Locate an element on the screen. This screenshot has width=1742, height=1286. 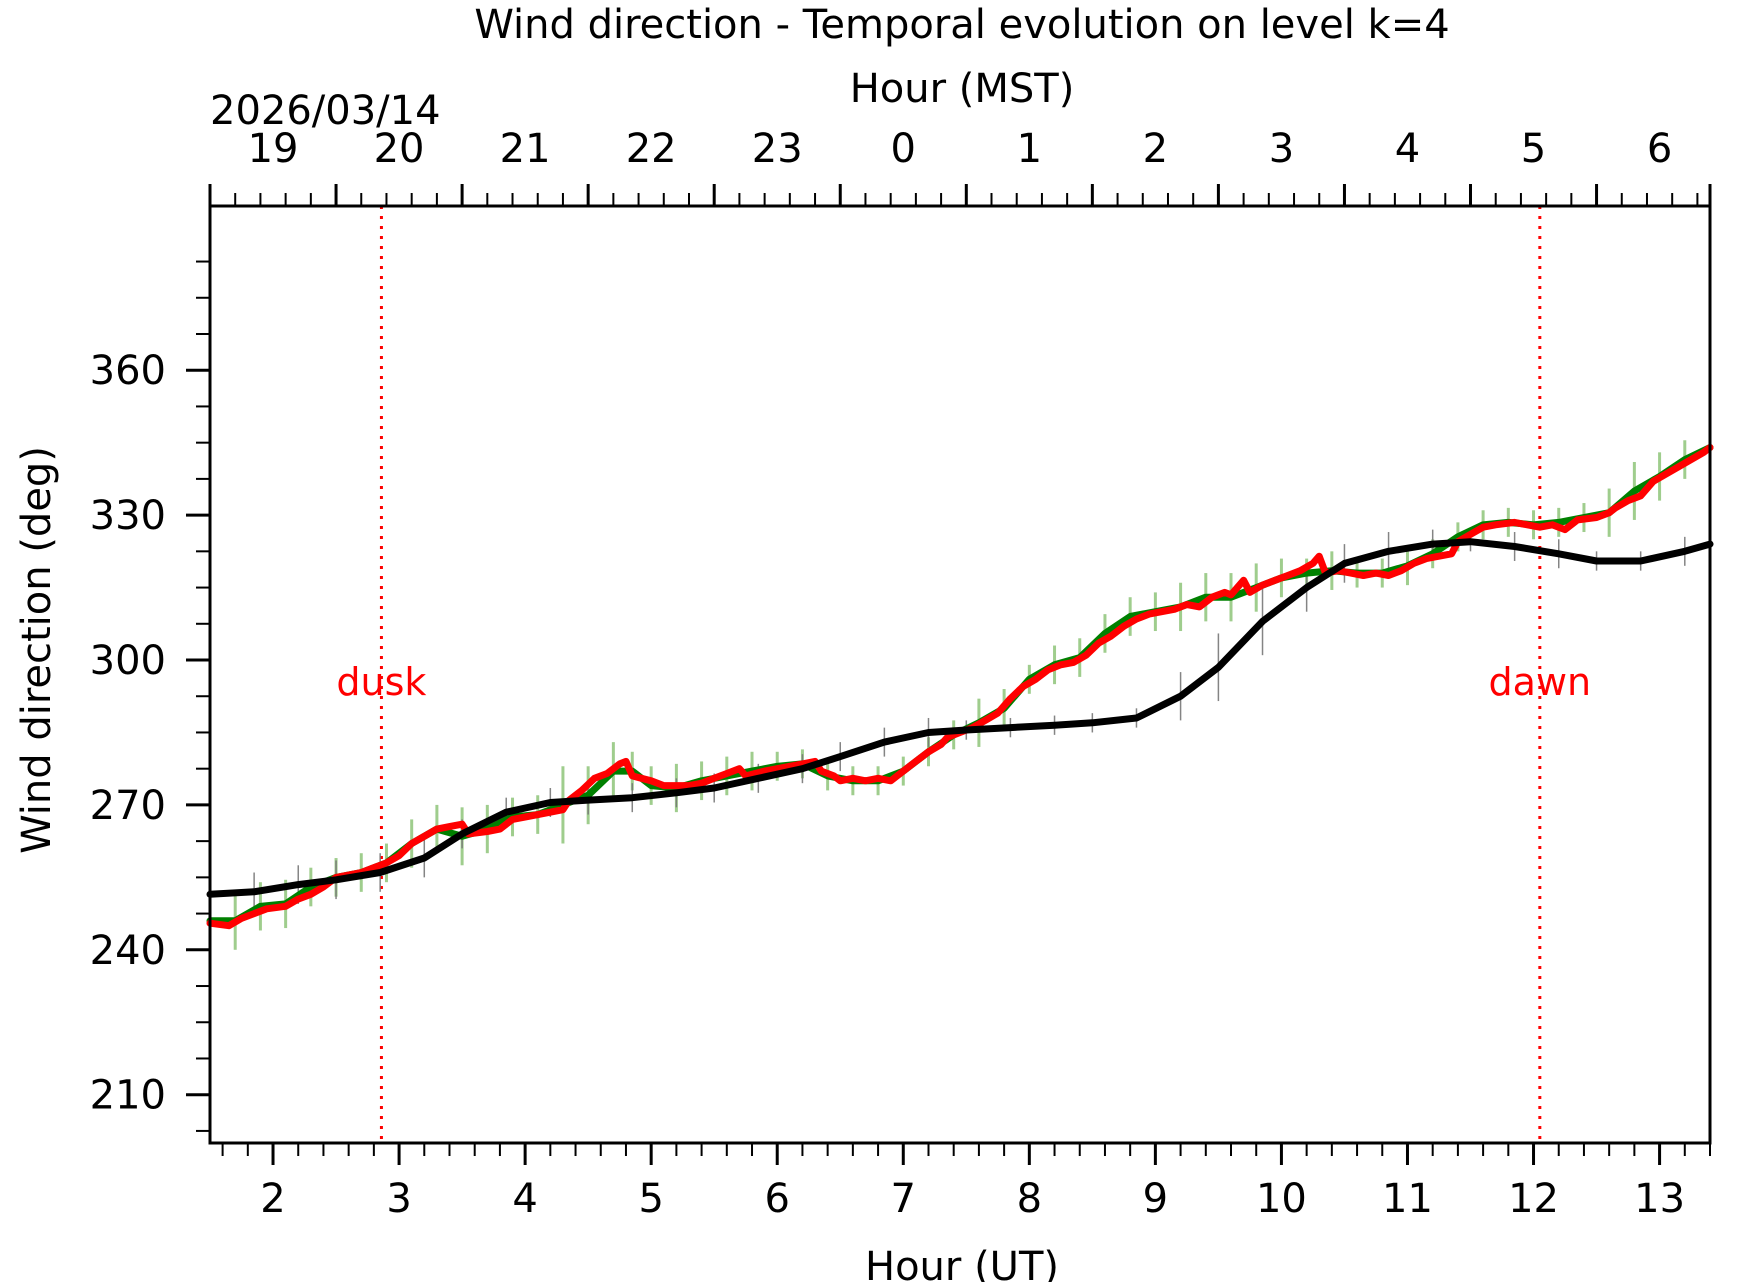
top-tick-label: 23 is located at coordinates (777, 149).